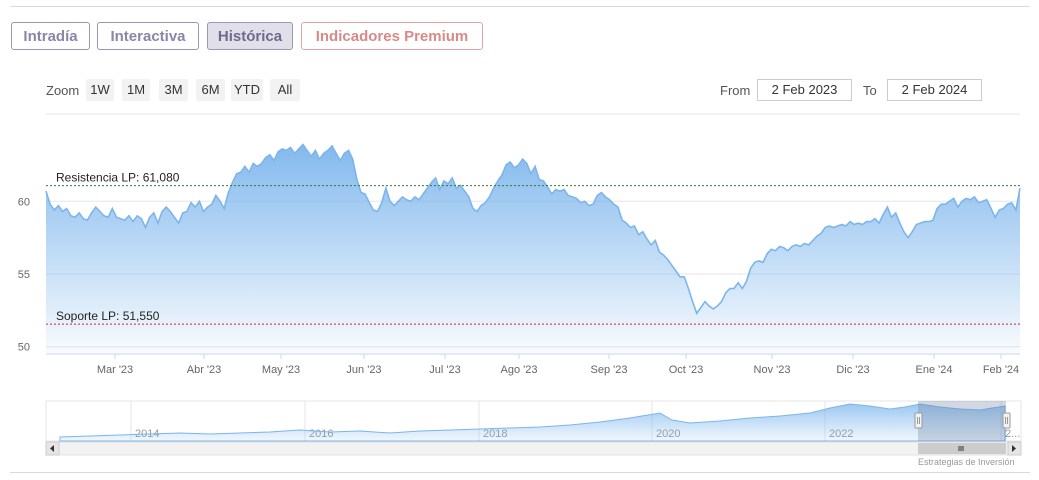 Image resolution: width=1039 pixels, height=480 pixels. What do you see at coordinates (934, 90) in the screenshot?
I see `to-date-input: 2 Feb 2024` at bounding box center [934, 90].